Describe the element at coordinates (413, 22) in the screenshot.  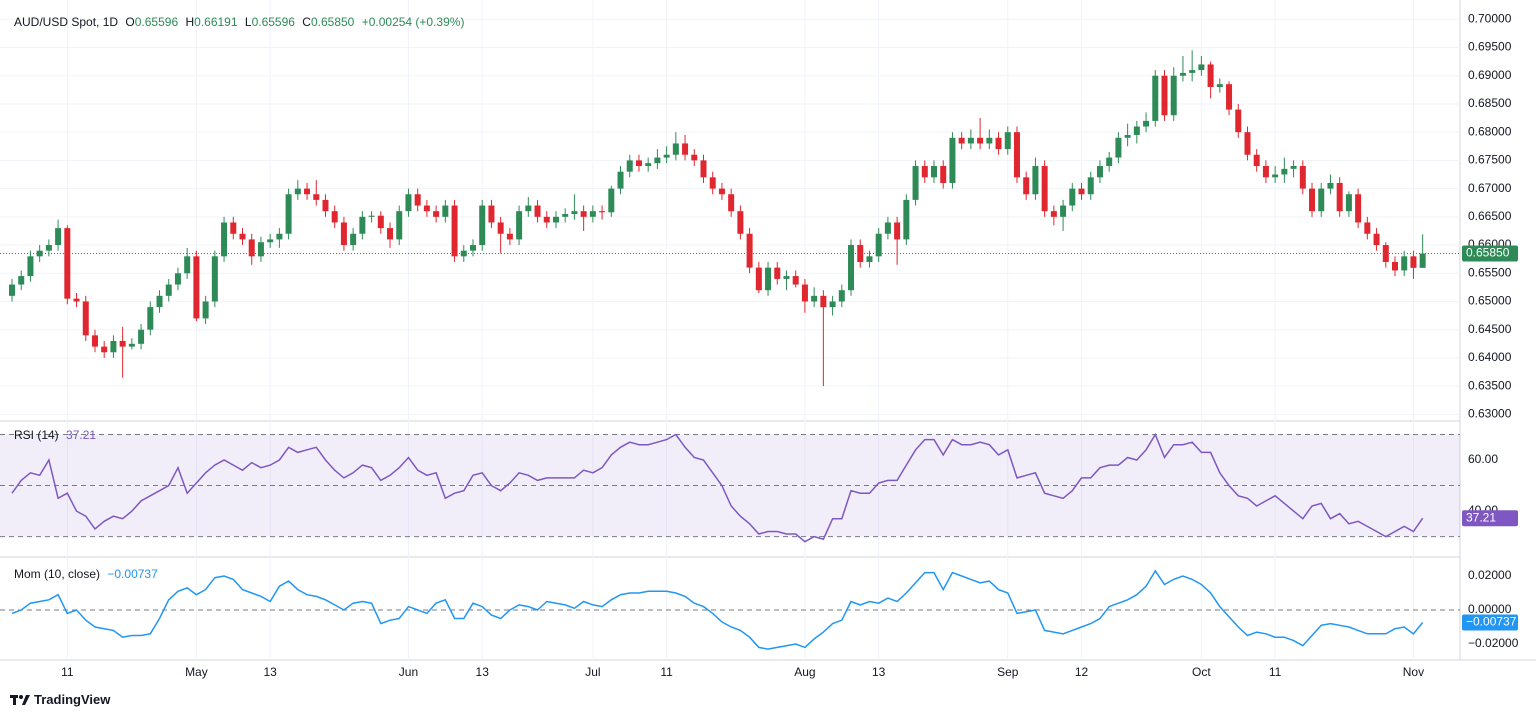
I see `change: +0.00254 (+0.39%)` at that location.